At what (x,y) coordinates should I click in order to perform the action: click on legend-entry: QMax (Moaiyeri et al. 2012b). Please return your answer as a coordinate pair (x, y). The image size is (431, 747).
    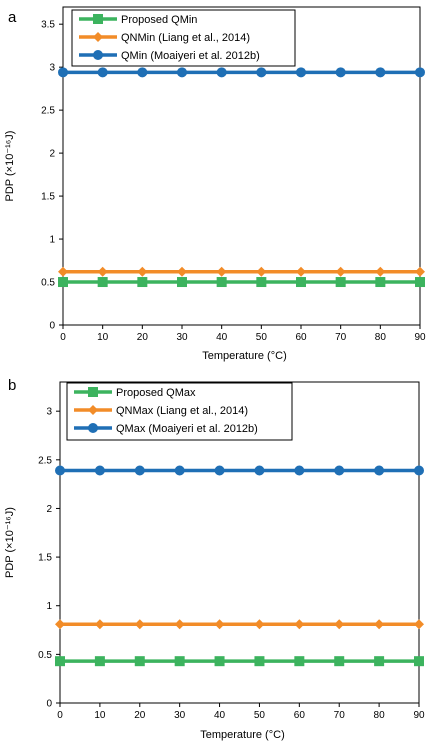
    Looking at the image, I should click on (166, 429).